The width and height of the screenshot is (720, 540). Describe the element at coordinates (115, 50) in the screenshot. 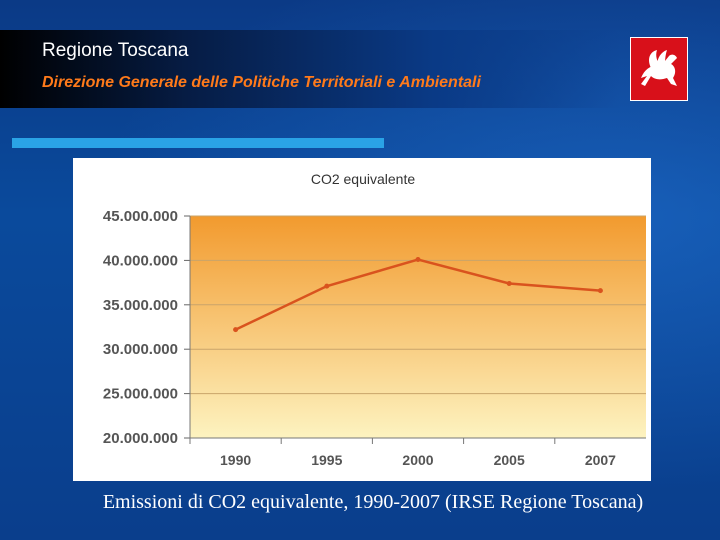

I see `page-title: Regione Toscana` at that location.